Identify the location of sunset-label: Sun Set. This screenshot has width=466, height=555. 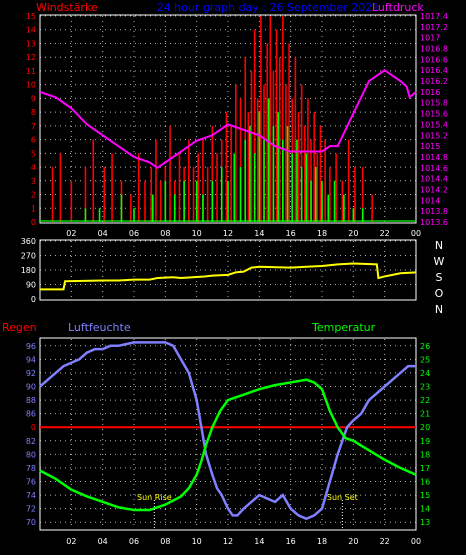
(342, 497).